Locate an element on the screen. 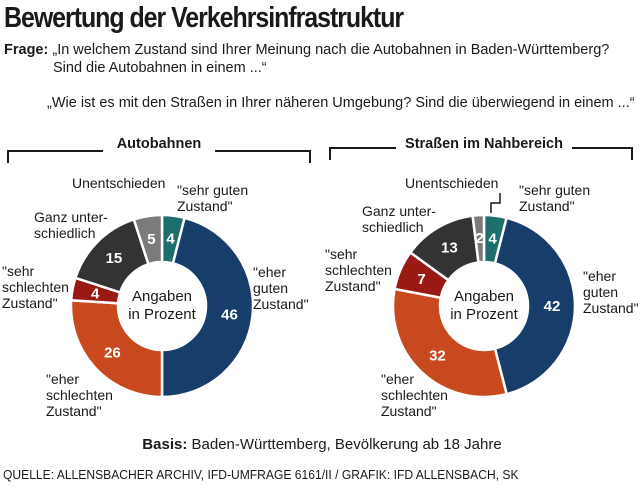 The width and height of the screenshot is (644, 489). autobahnen-label-ganz-unterschiedlich: schiedlich is located at coordinates (64, 233).